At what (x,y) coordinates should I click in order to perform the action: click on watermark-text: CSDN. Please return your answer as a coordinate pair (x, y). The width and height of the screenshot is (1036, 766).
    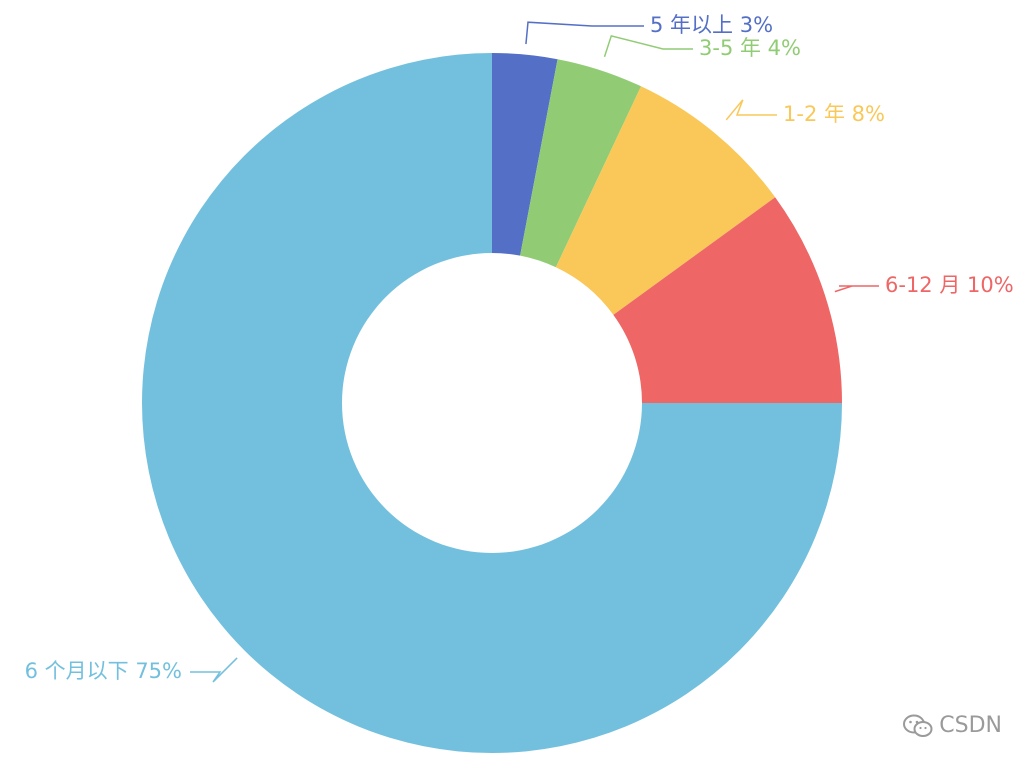
    Looking at the image, I should click on (970, 725).